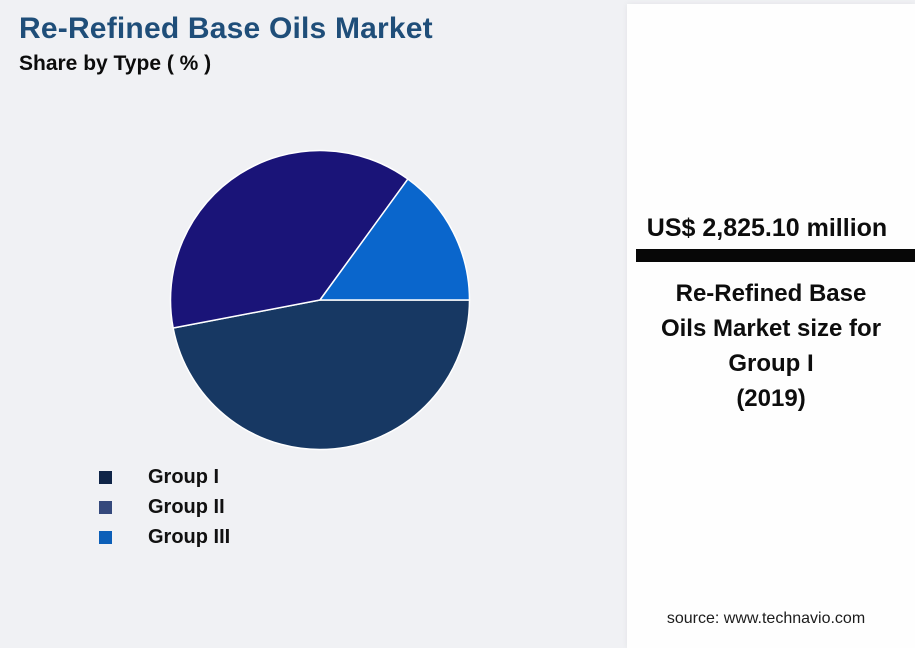 The height and width of the screenshot is (648, 915). What do you see at coordinates (767, 228) in the screenshot?
I see `market-value: US$ 2,825.10 million` at bounding box center [767, 228].